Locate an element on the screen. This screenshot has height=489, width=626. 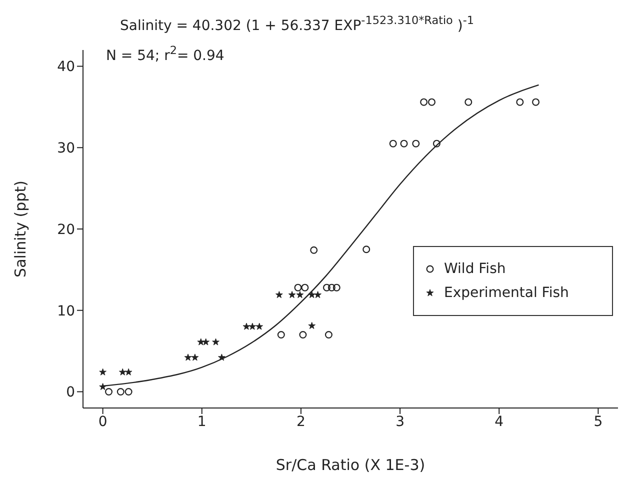
legend-label: Wild Fish is located at coordinates (475, 269).